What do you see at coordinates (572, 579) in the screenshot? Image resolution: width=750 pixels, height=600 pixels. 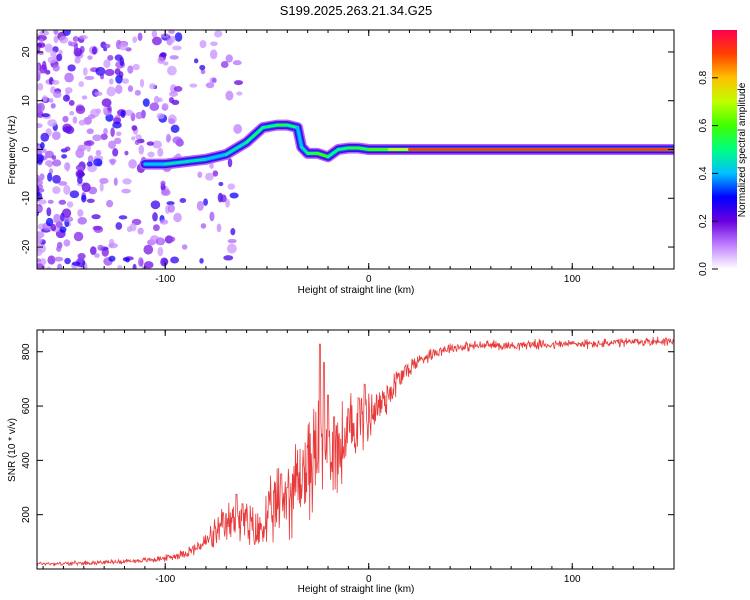 I see `snr-x-tick-label: 100` at bounding box center [572, 579].